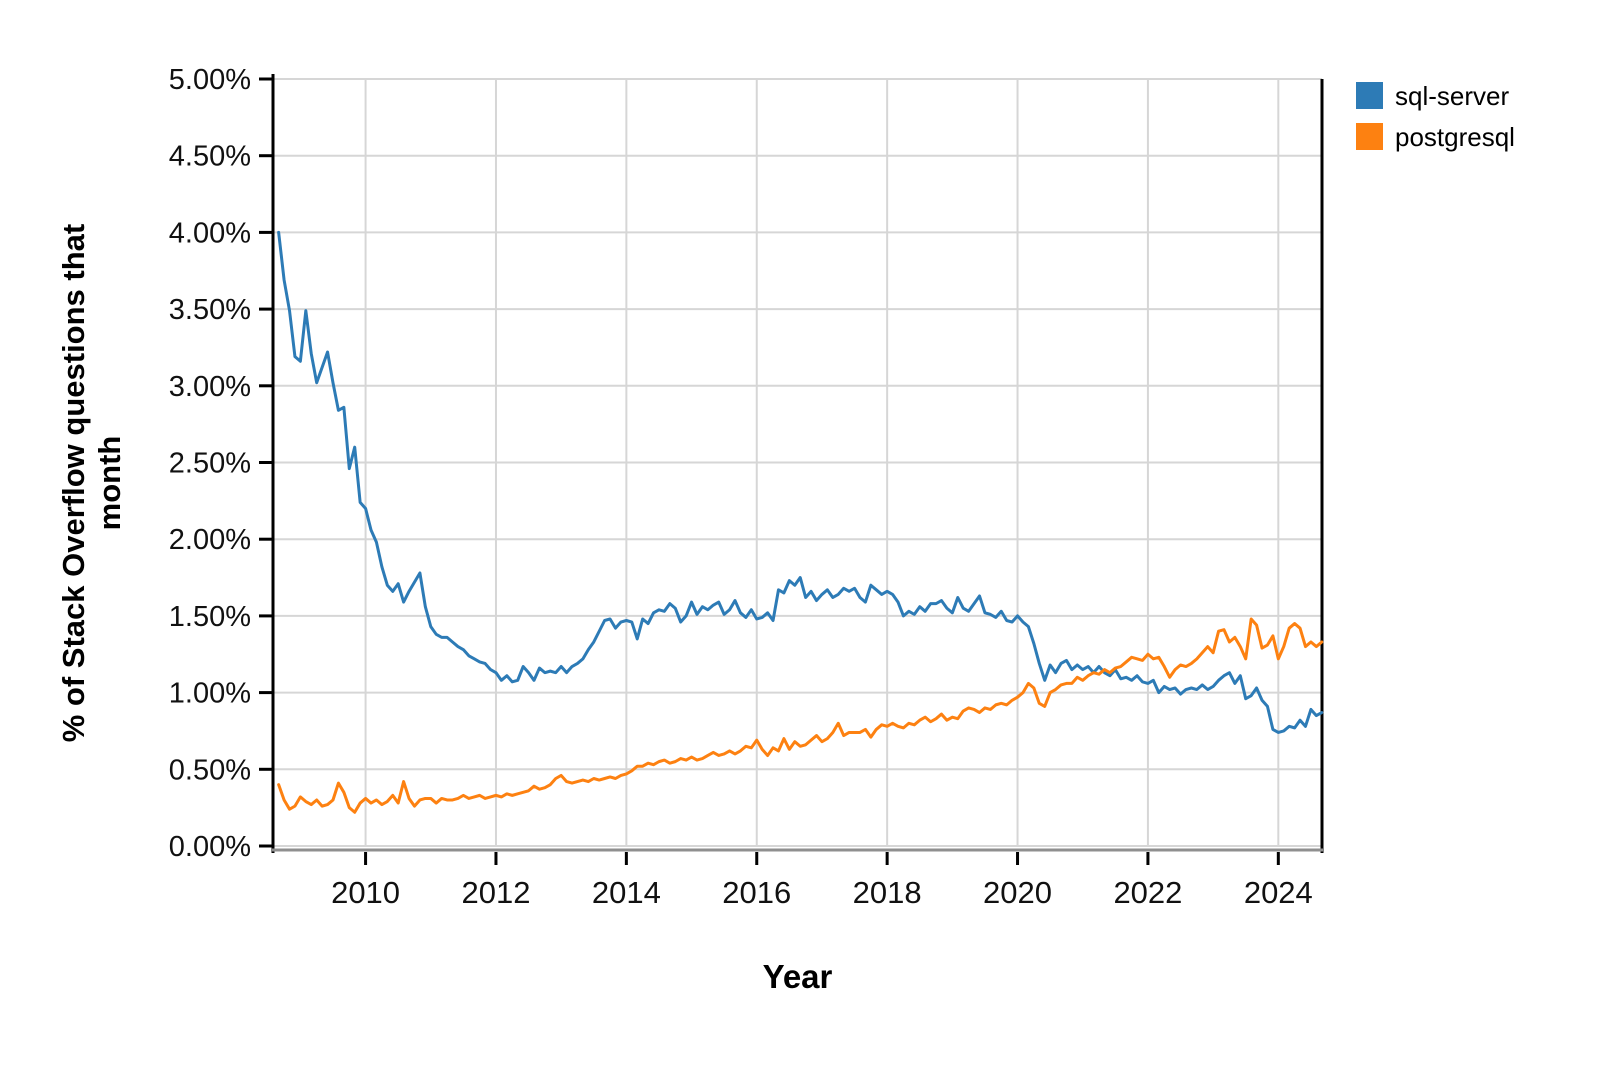  Describe the element at coordinates (210, 847) in the screenshot. I see `y-tick-label: 0.00%` at that location.